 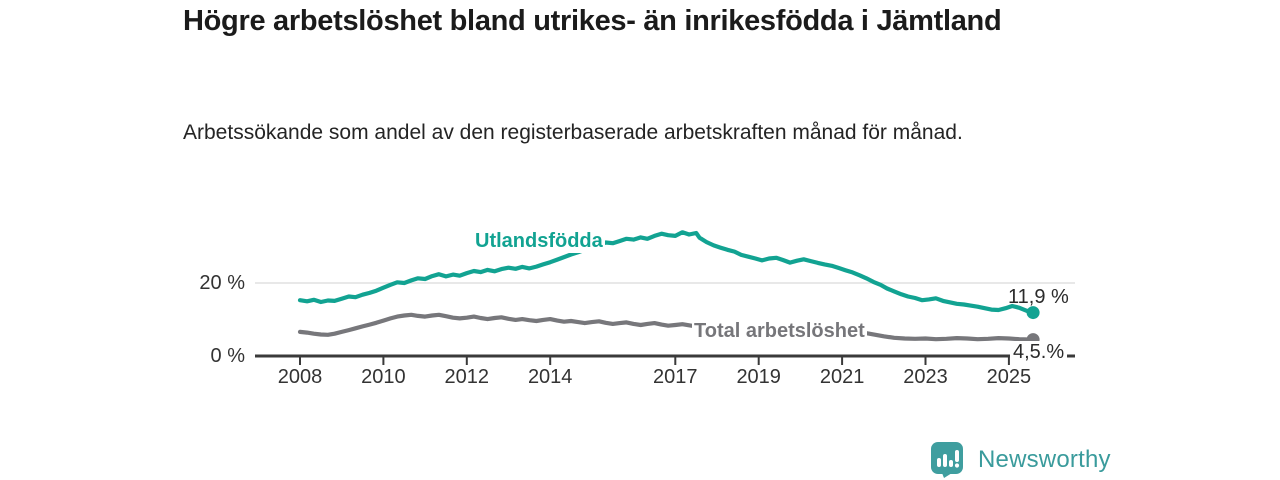 I want to click on newsworthy-logo: Newsworthy, so click(x=1020, y=459).